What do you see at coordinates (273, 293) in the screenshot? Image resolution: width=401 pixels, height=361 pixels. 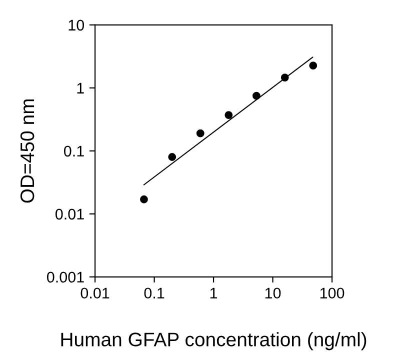 I see `x-tick-label: 10` at bounding box center [273, 293].